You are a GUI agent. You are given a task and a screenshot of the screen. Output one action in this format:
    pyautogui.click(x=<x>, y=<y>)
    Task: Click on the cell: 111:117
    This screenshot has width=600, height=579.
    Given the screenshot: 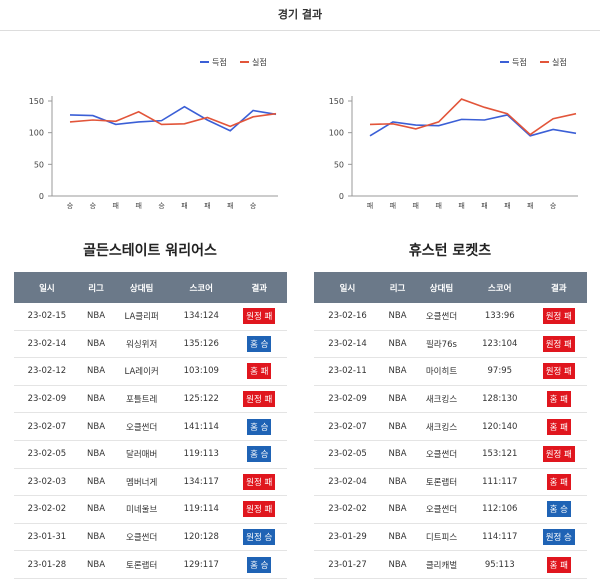 What is the action you would take?
    pyautogui.click(x=499, y=482)
    